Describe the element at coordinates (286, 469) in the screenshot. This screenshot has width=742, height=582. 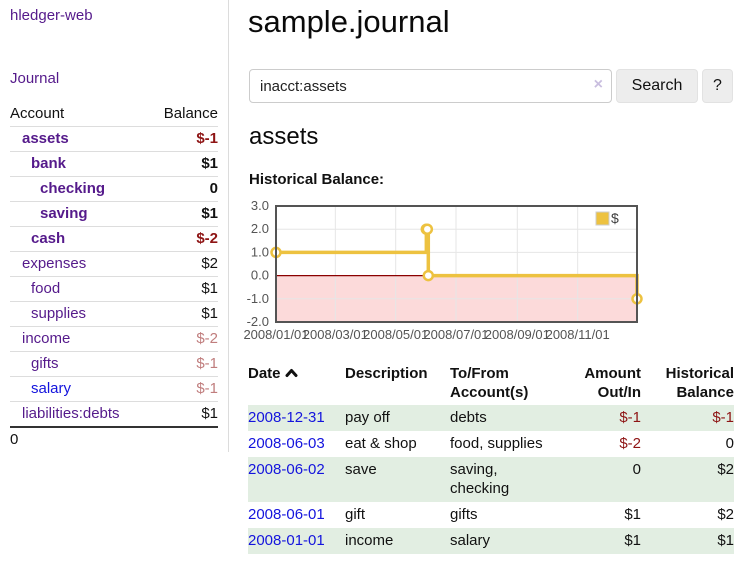
I see `transaction-date-link: 2008-06-02` at that location.